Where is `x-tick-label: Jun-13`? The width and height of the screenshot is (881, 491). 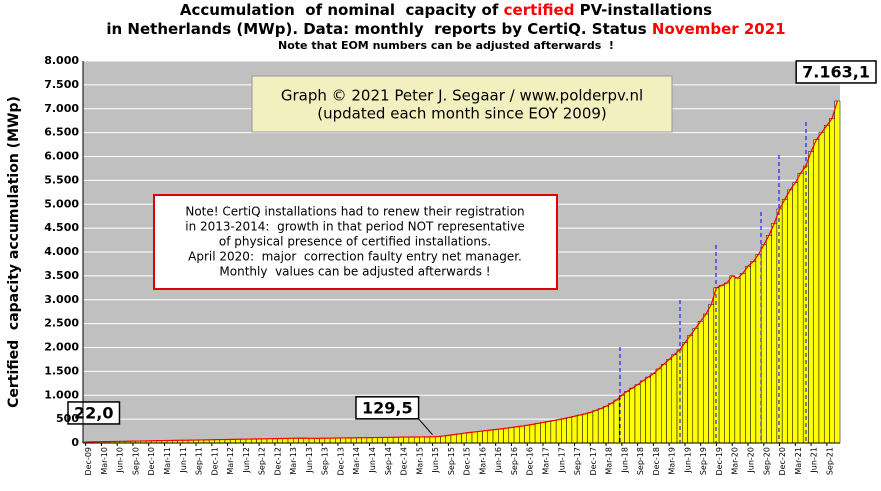 x-tick-label: Jun-13 is located at coordinates (309, 460).